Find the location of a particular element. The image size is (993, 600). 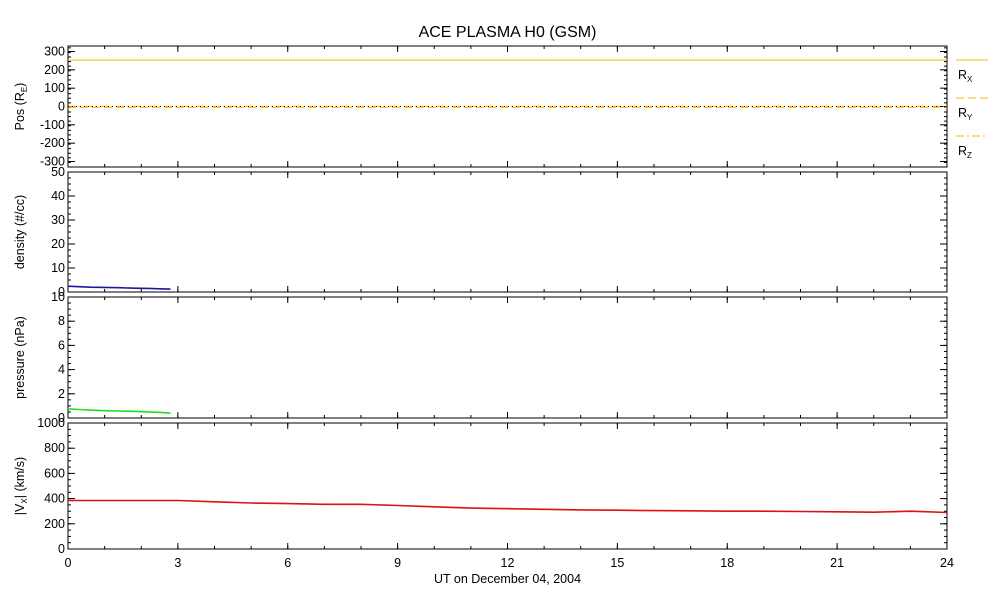

y-tick-label: 2 is located at coordinates (61, 394).